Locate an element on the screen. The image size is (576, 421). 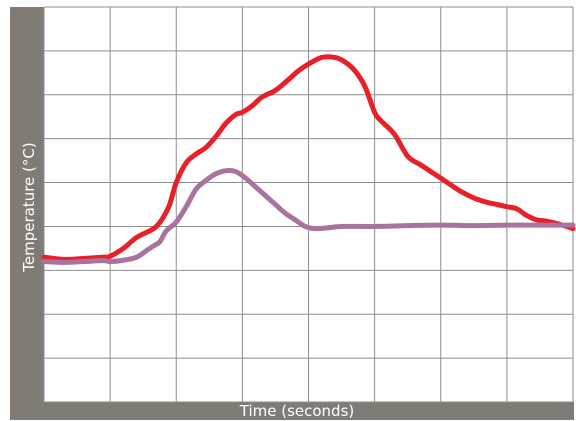
x-axis-band is located at coordinates (292, 411).